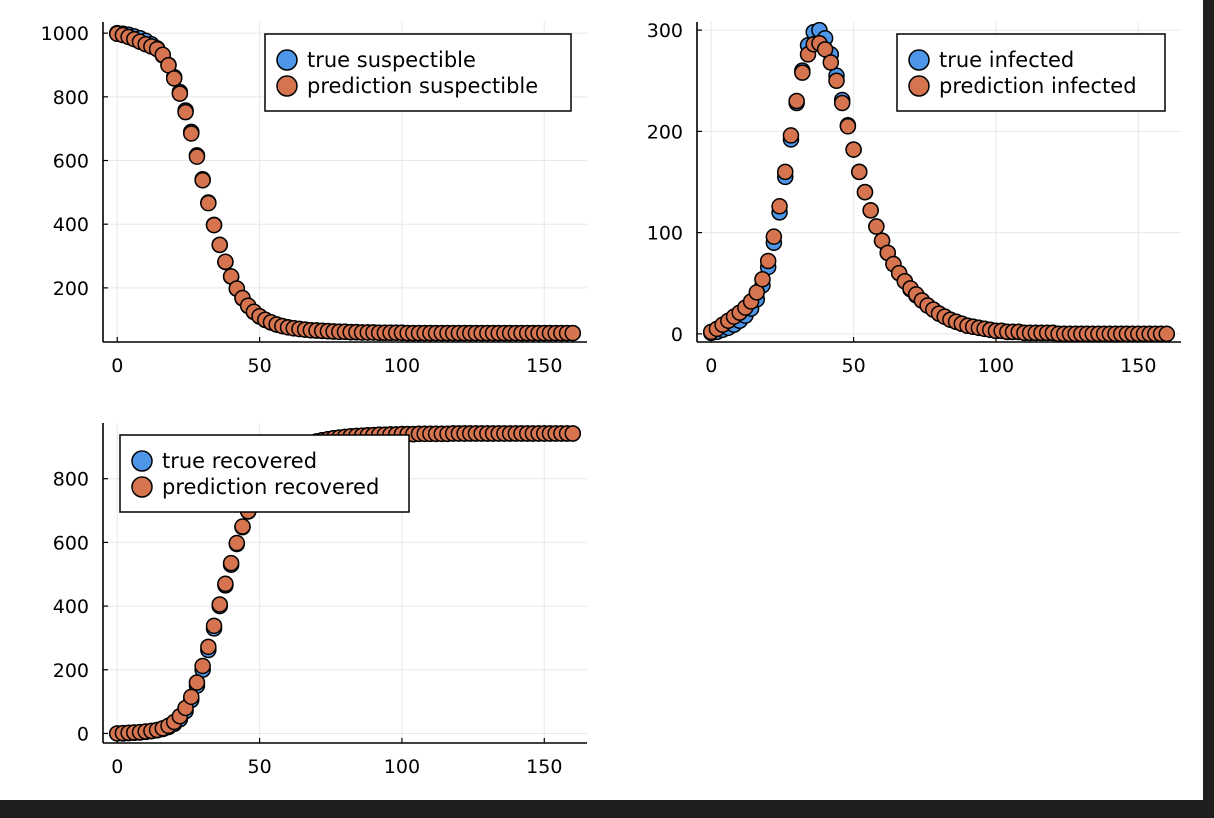 Image resolution: width=1214 pixels, height=818 pixels. What do you see at coordinates (270, 487) in the screenshot?
I see `legend-label: prediction recovered` at bounding box center [270, 487].